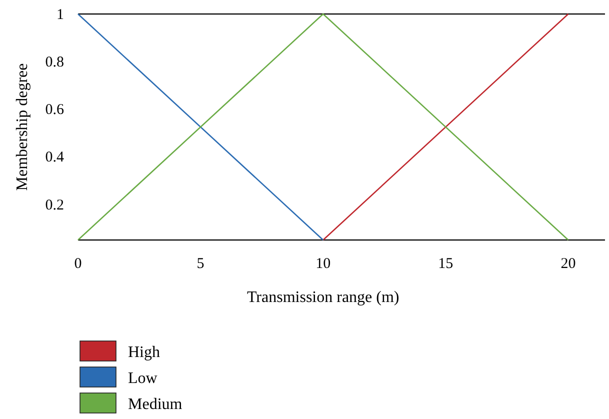  What do you see at coordinates (143, 378) in the screenshot?
I see `legend-label: Low` at bounding box center [143, 378].